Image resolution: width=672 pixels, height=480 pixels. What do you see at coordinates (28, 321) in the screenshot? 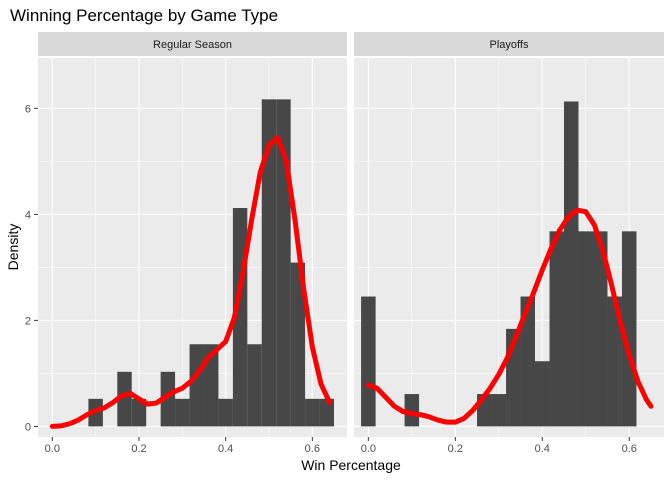
I see `y-tick-label: 2` at bounding box center [28, 321].